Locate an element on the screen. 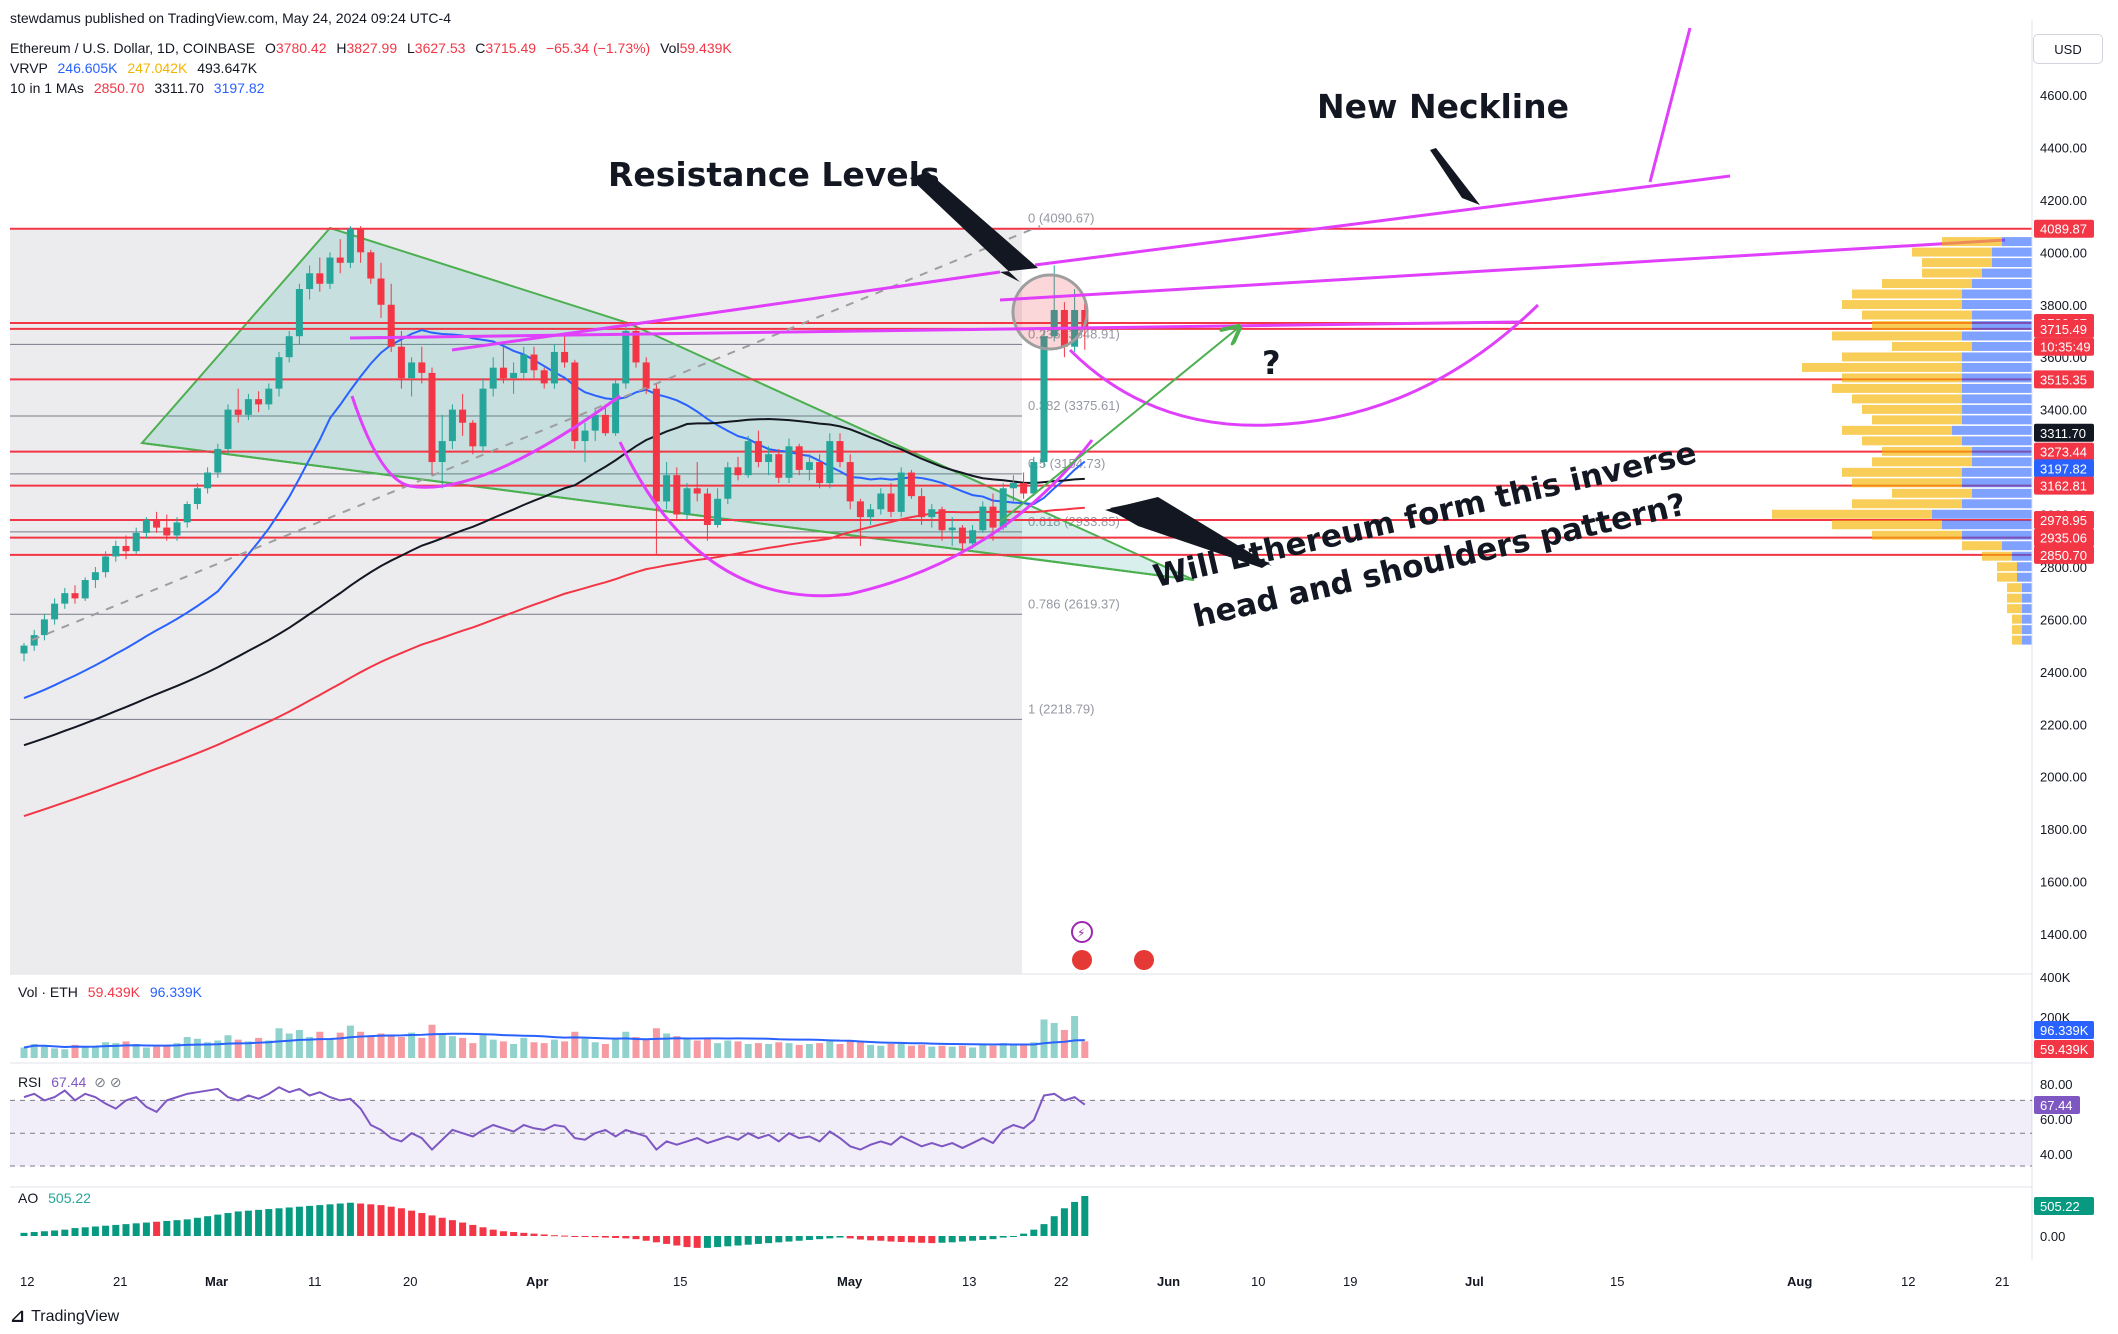 This screenshot has height=1334, width=2118. ma-legend: 10 in 1 MAs 2850.70 3311.70 3197.82 is located at coordinates (137, 88).